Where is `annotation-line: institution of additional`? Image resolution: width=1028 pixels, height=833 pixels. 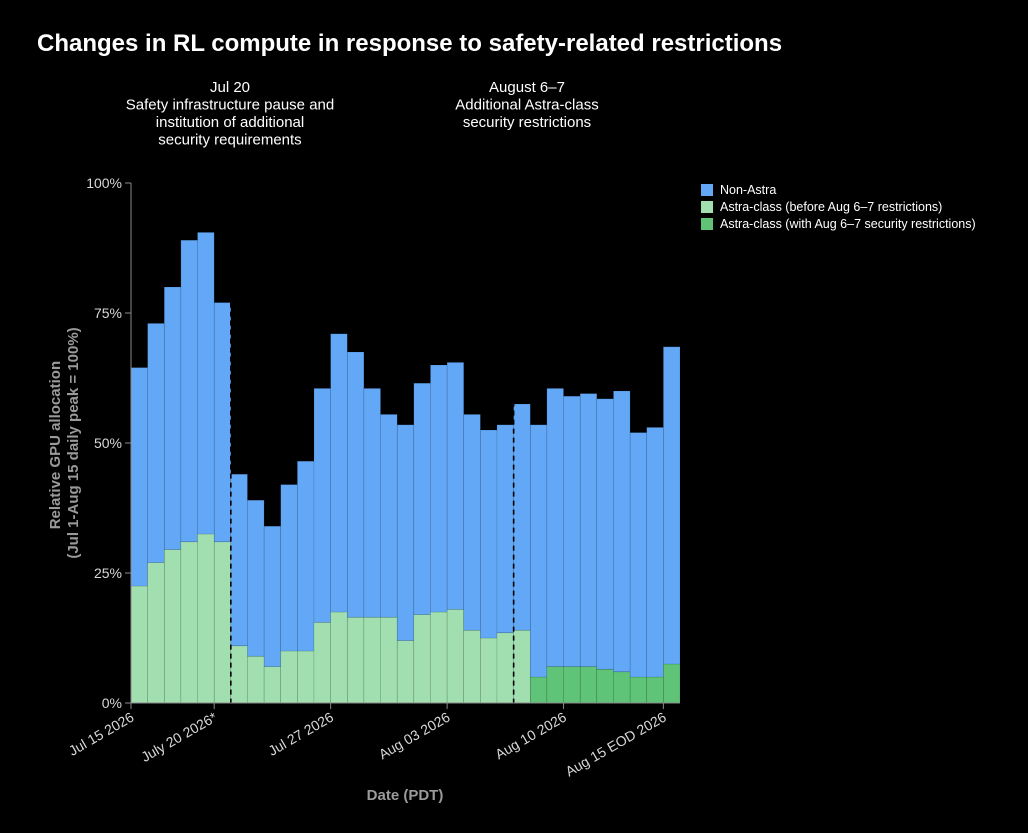 annotation-line: institution of additional is located at coordinates (230, 122).